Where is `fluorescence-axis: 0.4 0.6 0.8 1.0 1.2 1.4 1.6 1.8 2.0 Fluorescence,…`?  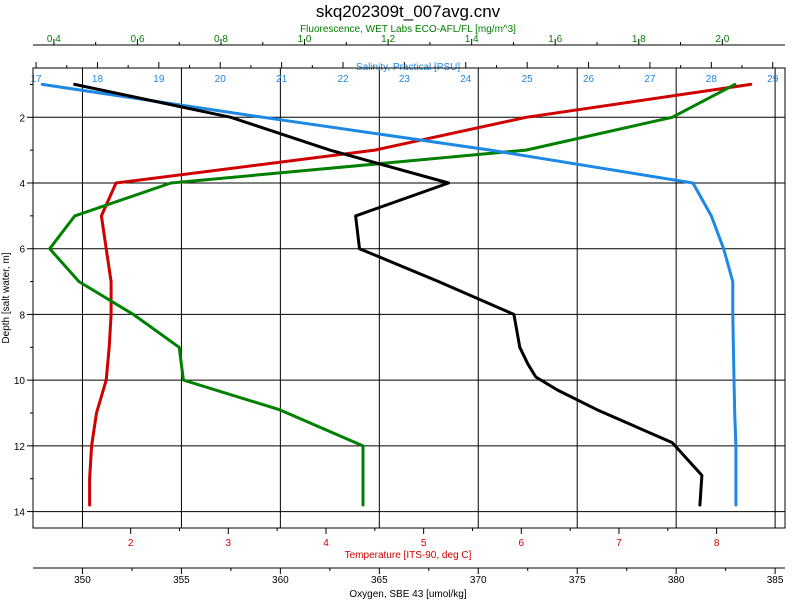 fluorescence-axis: 0.4 0.6 0.8 1.0 1.2 1.4 1.6 1.8 2.0 Fluorescence,… is located at coordinates (409, 35).